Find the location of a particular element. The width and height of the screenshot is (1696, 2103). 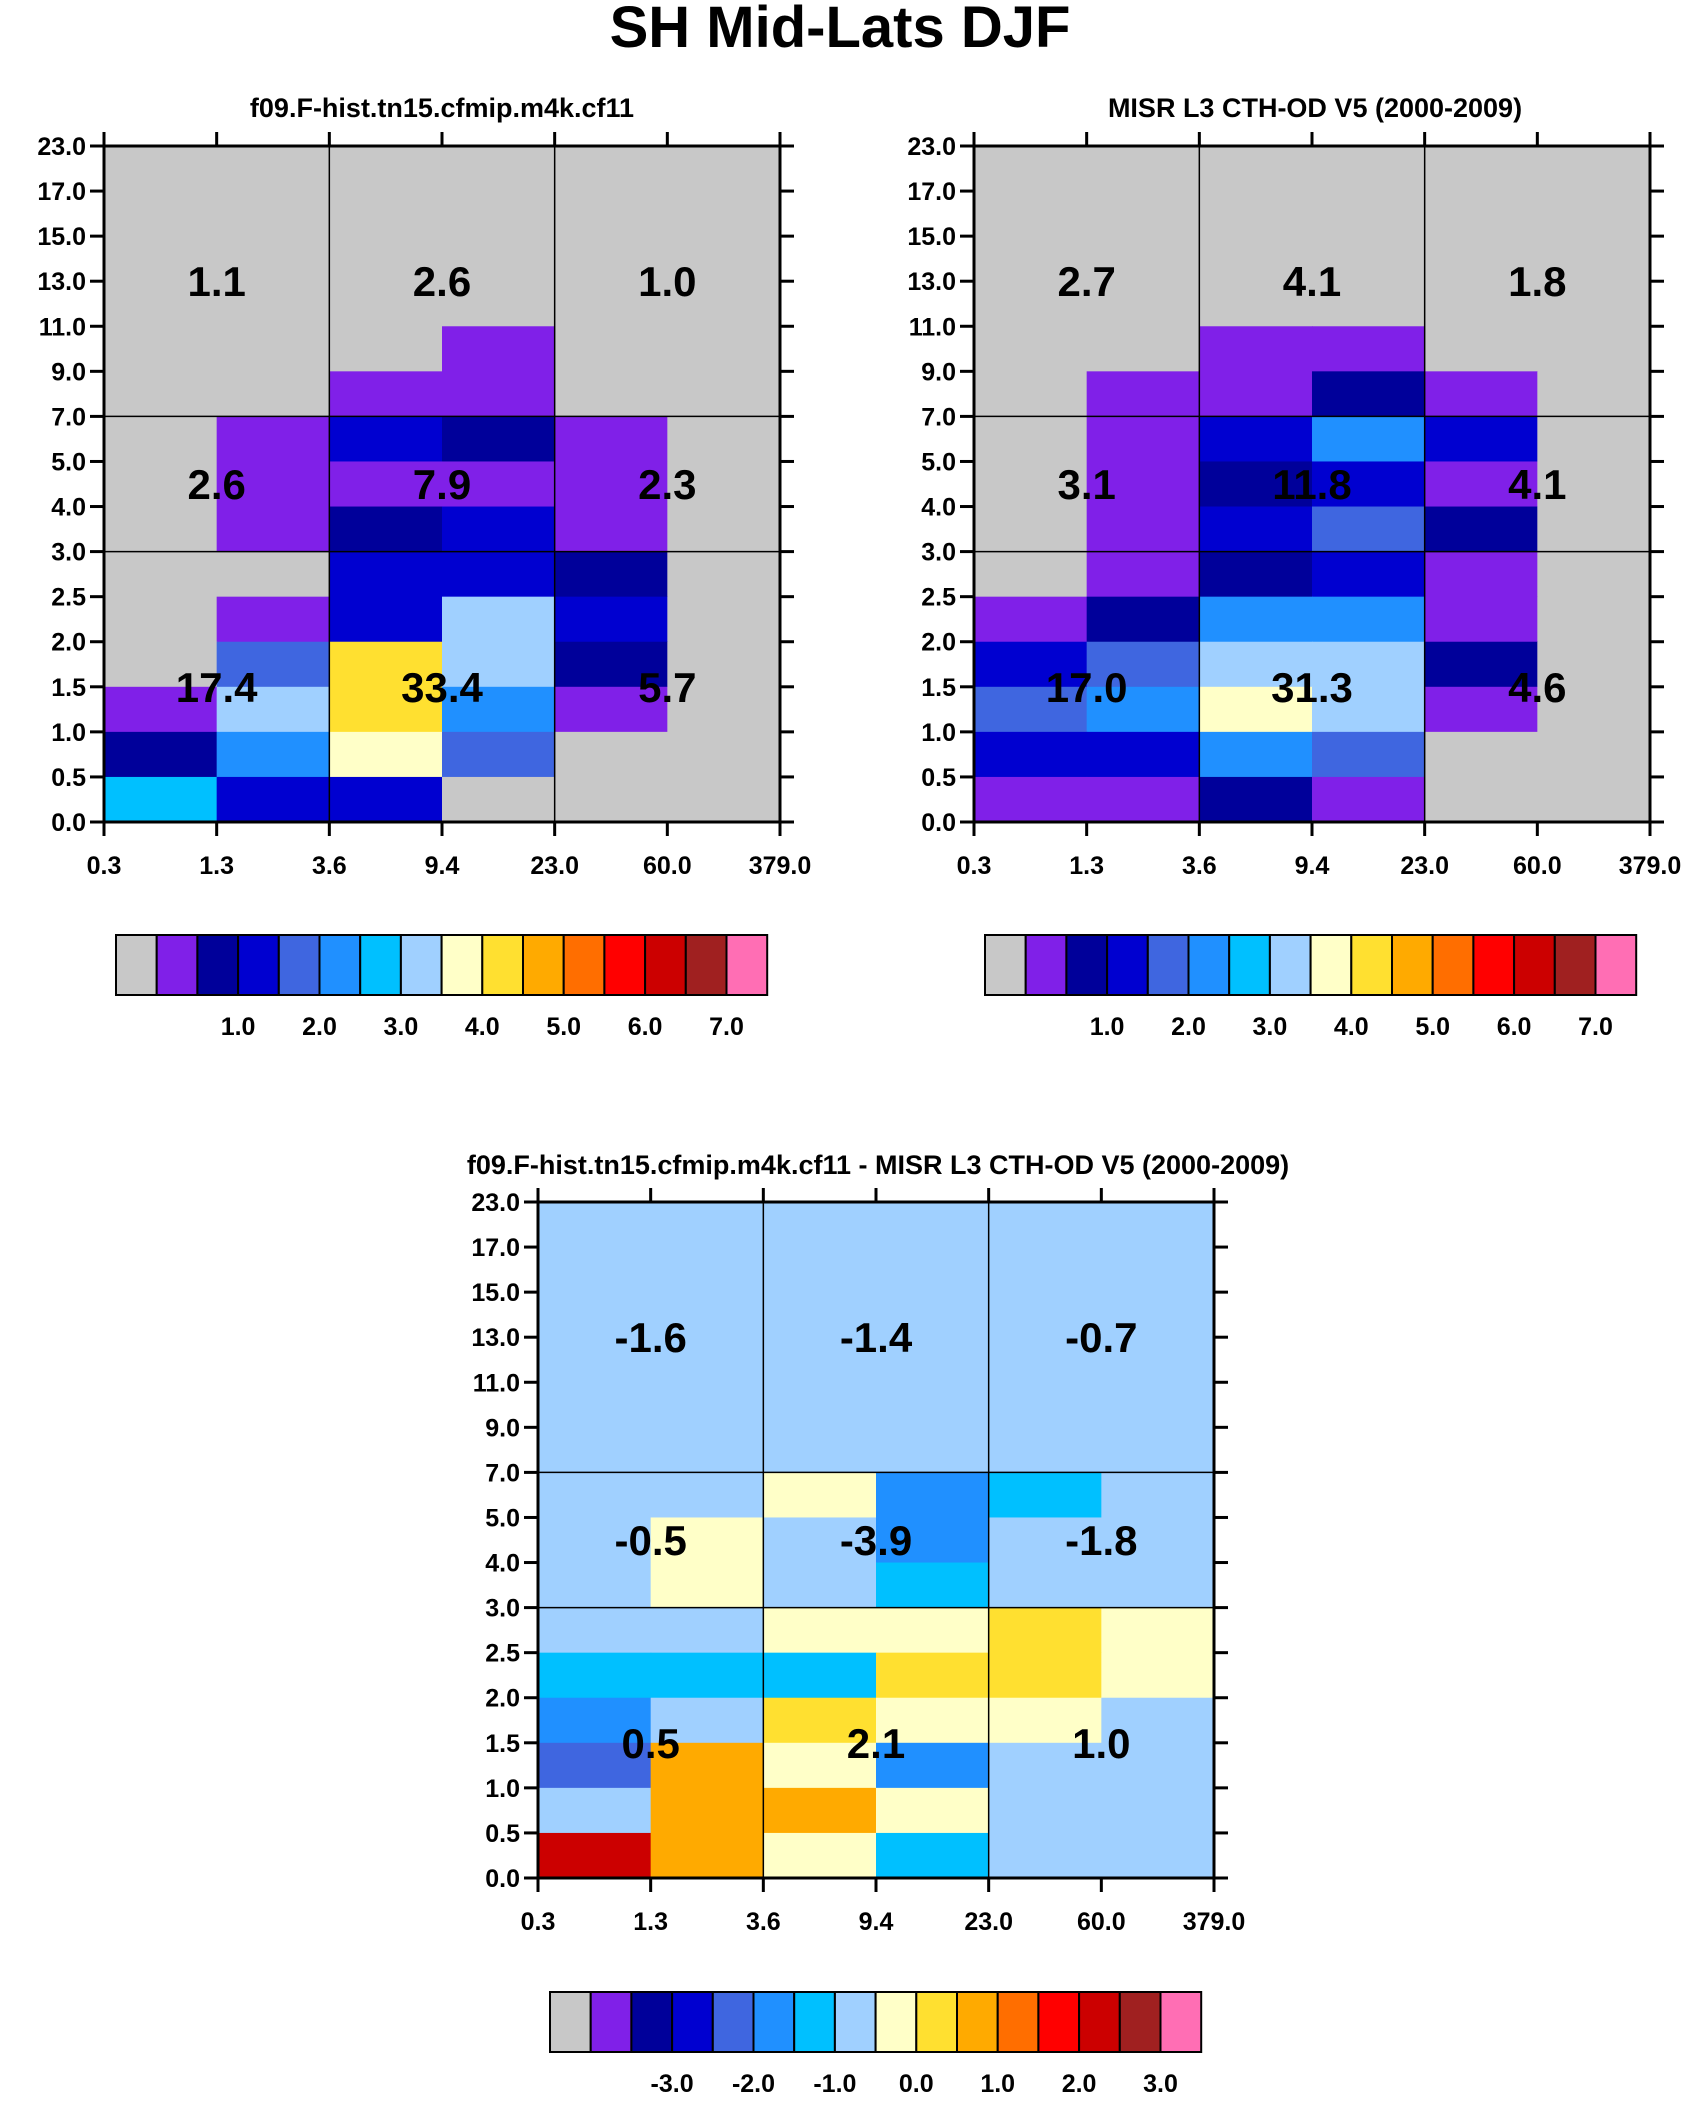

x-tick-label: 23.0 is located at coordinates (988, 1922).